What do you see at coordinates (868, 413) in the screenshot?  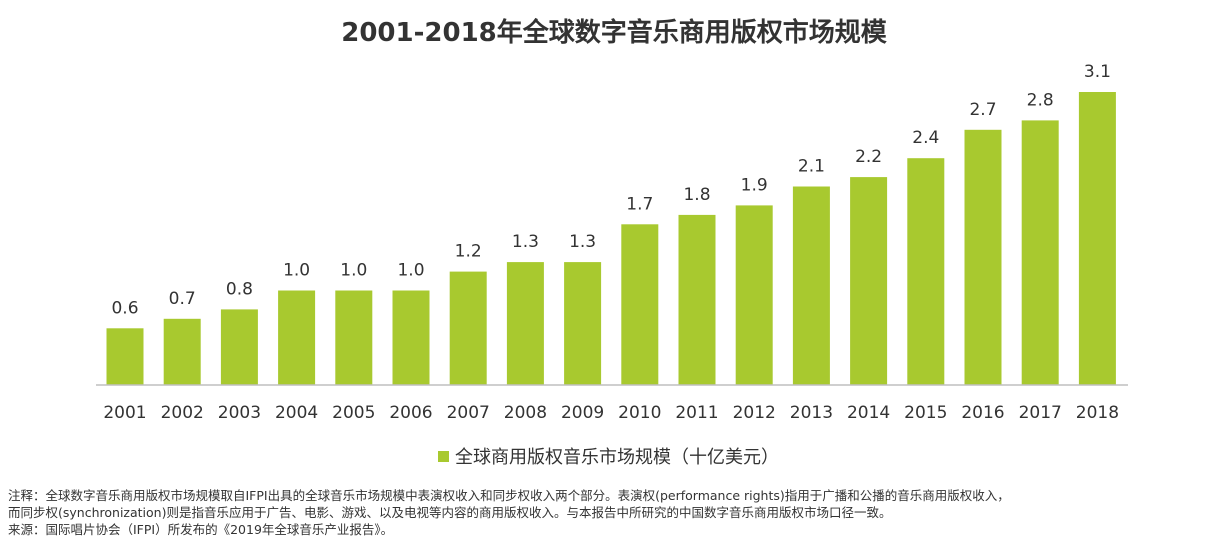 I see `x-tick-2014: 2014` at bounding box center [868, 413].